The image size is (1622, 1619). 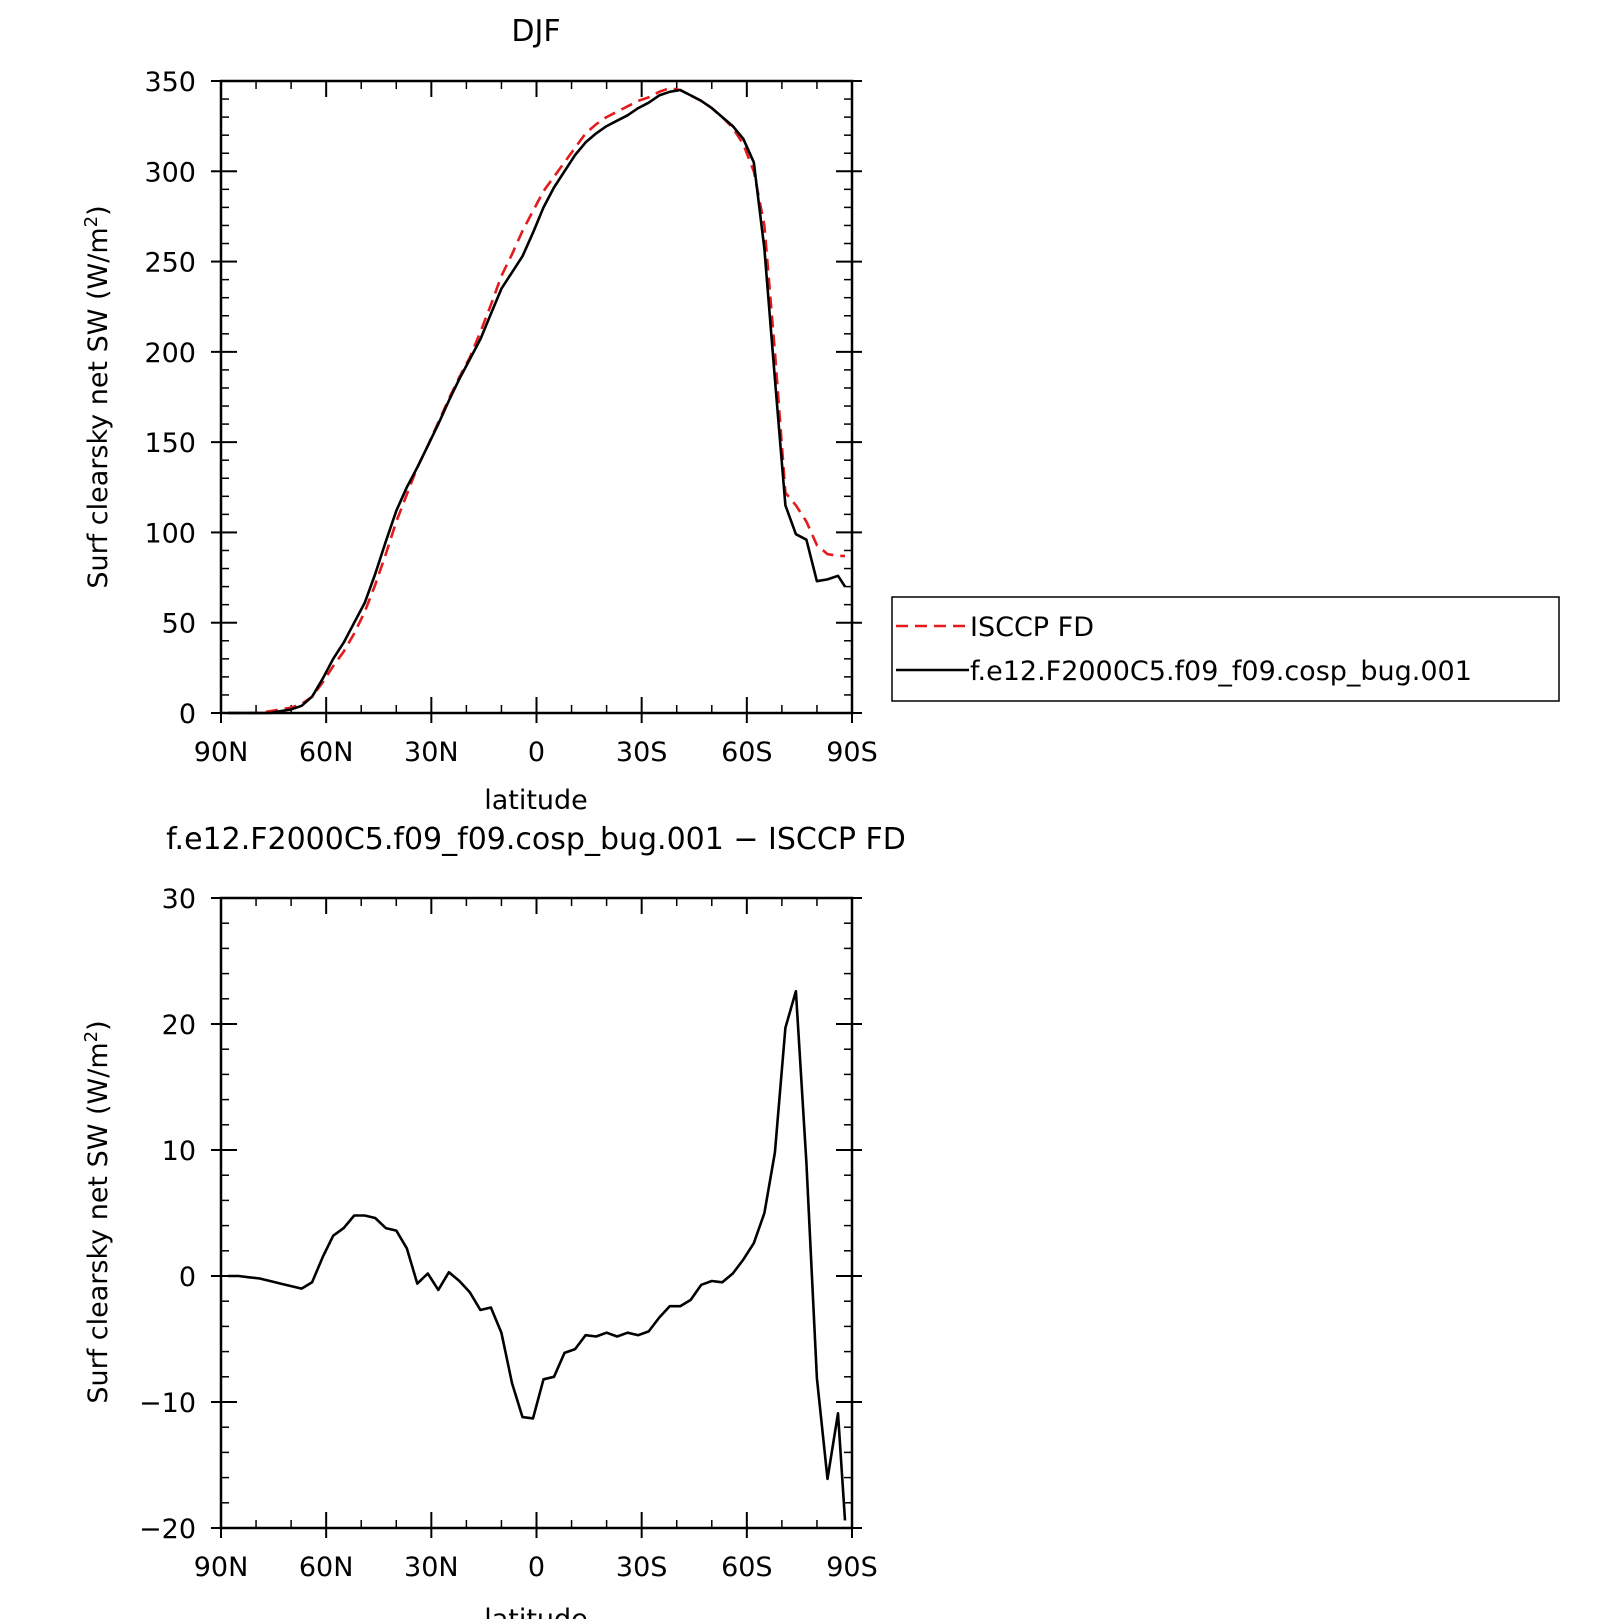 I want to click on top-ytick-label: 100, so click(x=170, y=533).